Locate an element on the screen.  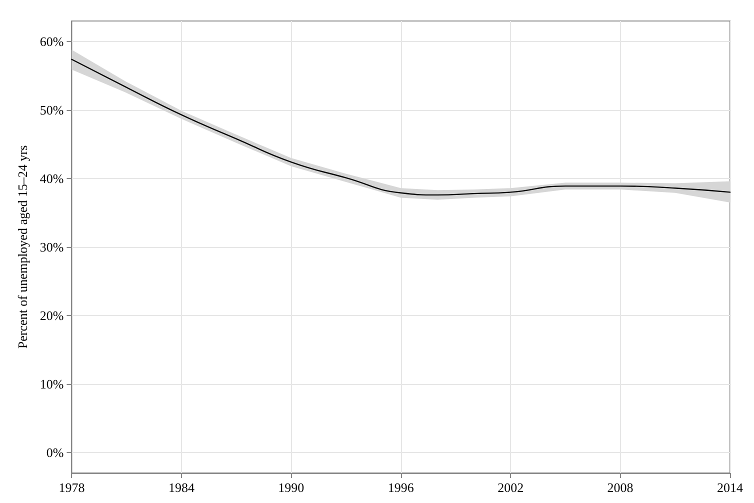
x-tick-label: 1996 is located at coordinates (401, 487).